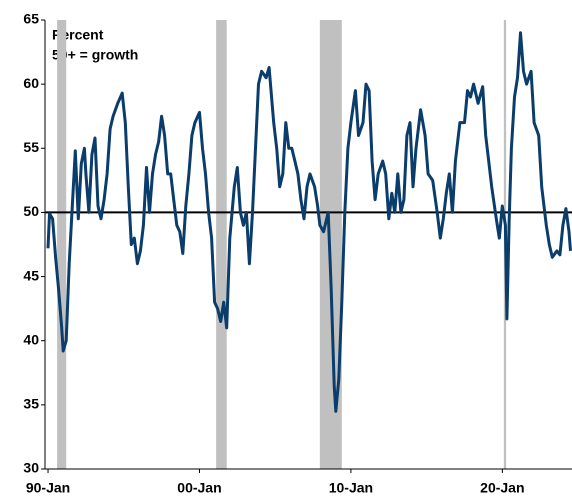 The width and height of the screenshot is (572, 503). What do you see at coordinates (31, 147) in the screenshot?
I see `y-tick-label: 55` at bounding box center [31, 147].